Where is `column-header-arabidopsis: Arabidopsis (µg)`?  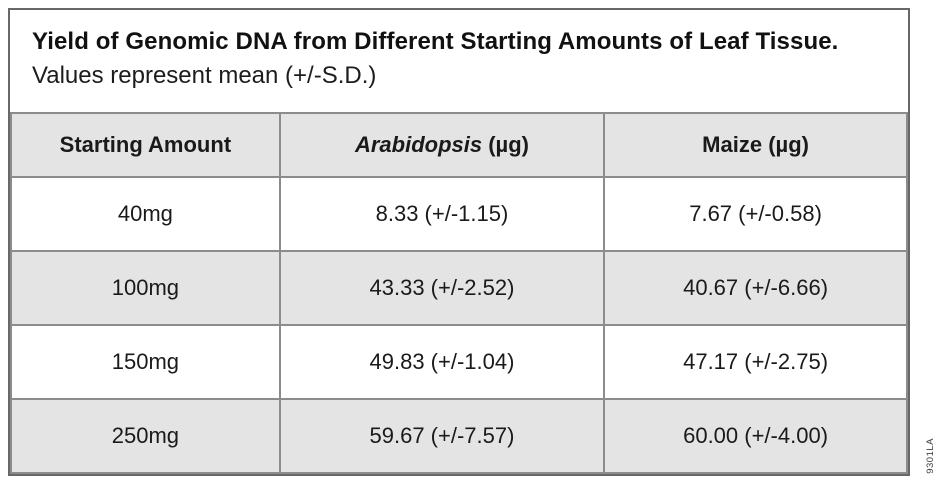 column-header-arabidopsis: Arabidopsis (µg) is located at coordinates (442, 145).